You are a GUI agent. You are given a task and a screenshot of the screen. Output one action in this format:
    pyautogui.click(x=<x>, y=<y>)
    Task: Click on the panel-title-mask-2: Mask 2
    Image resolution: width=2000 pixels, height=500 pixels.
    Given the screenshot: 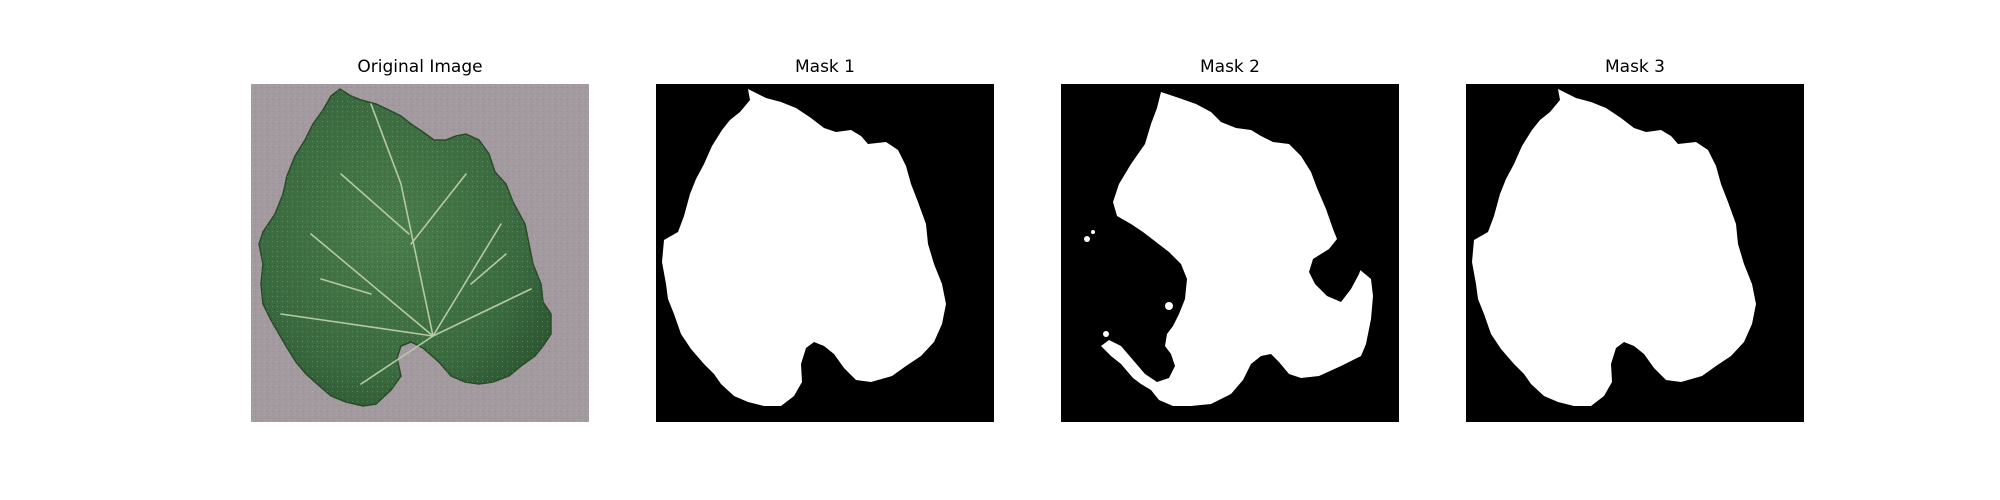 What is the action you would take?
    pyautogui.click(x=1229, y=67)
    